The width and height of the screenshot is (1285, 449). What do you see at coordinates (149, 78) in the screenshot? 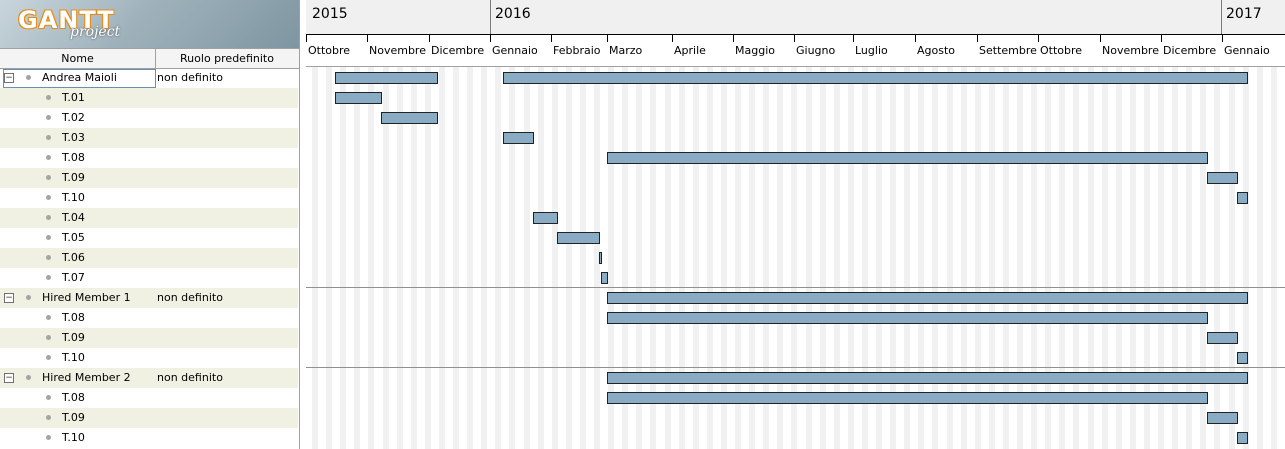
I see `resource-row: − Andrea Maioli non definito` at bounding box center [149, 78].